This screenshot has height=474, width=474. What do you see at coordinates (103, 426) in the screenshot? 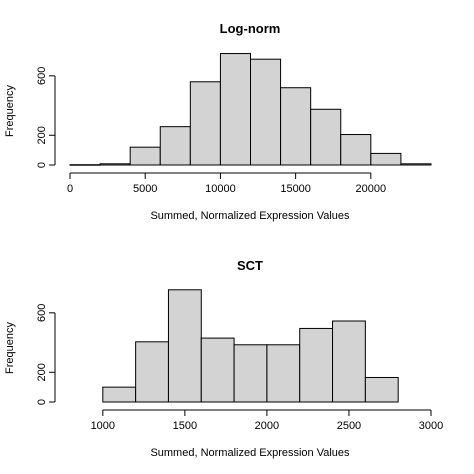
I see `x-tick-label: 1000` at bounding box center [103, 426].